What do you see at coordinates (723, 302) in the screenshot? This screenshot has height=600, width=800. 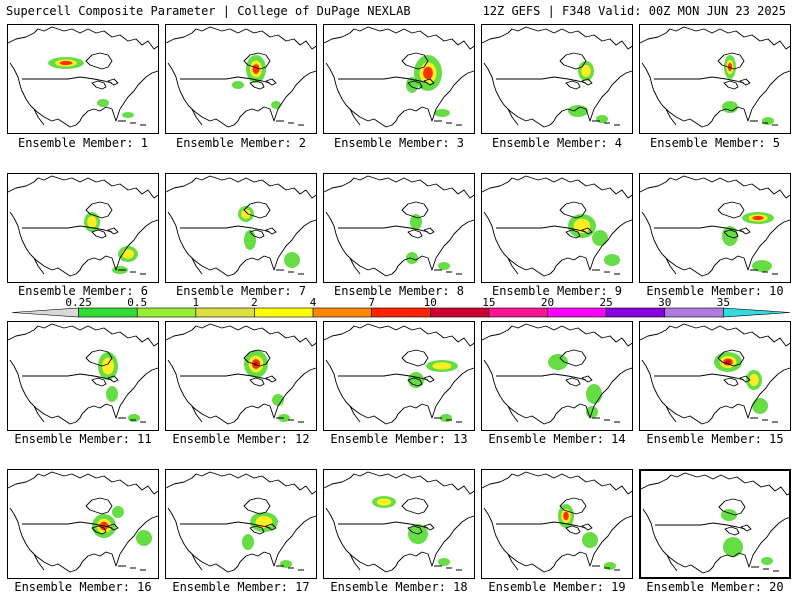 I see `colorbar-tick-label: 35` at bounding box center [723, 302].